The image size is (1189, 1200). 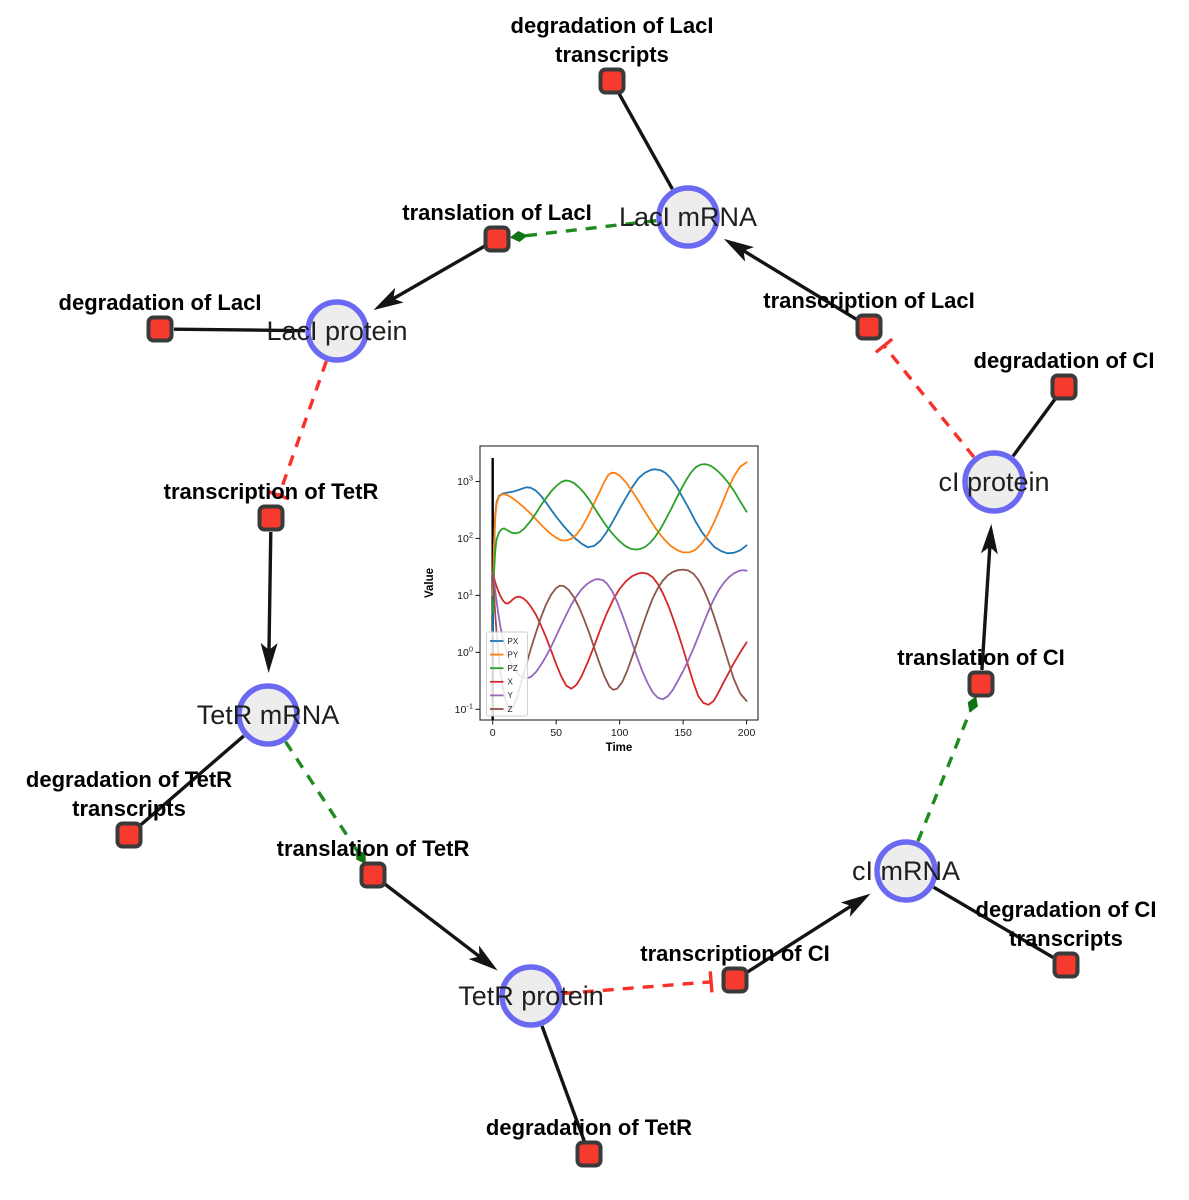 What do you see at coordinates (734, 953) in the screenshot?
I see `reaction-label-transc_ci: transcription of CI` at bounding box center [734, 953].